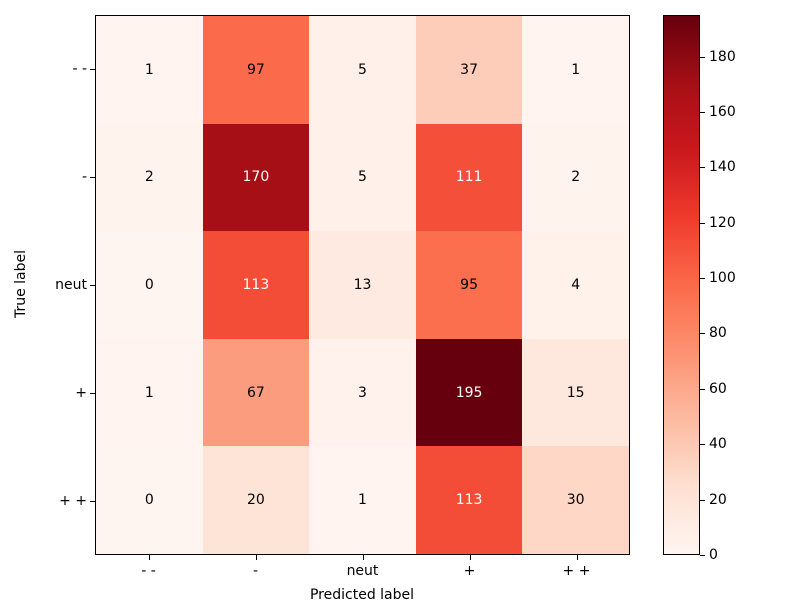 The height and width of the screenshot is (600, 800). I want to click on colorbar-tick-label: 140, so click(722, 167).